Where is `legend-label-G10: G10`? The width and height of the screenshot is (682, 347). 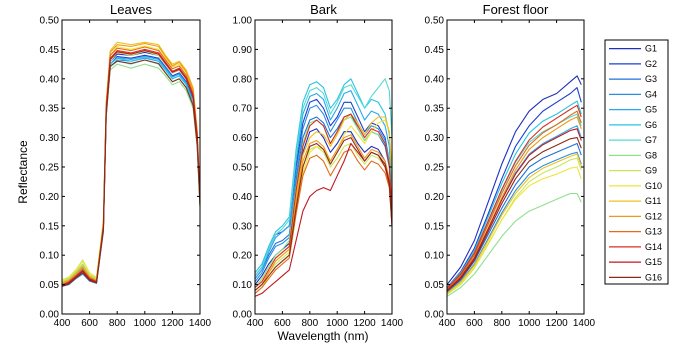 legend-label-G10: G10 is located at coordinates (653, 186).